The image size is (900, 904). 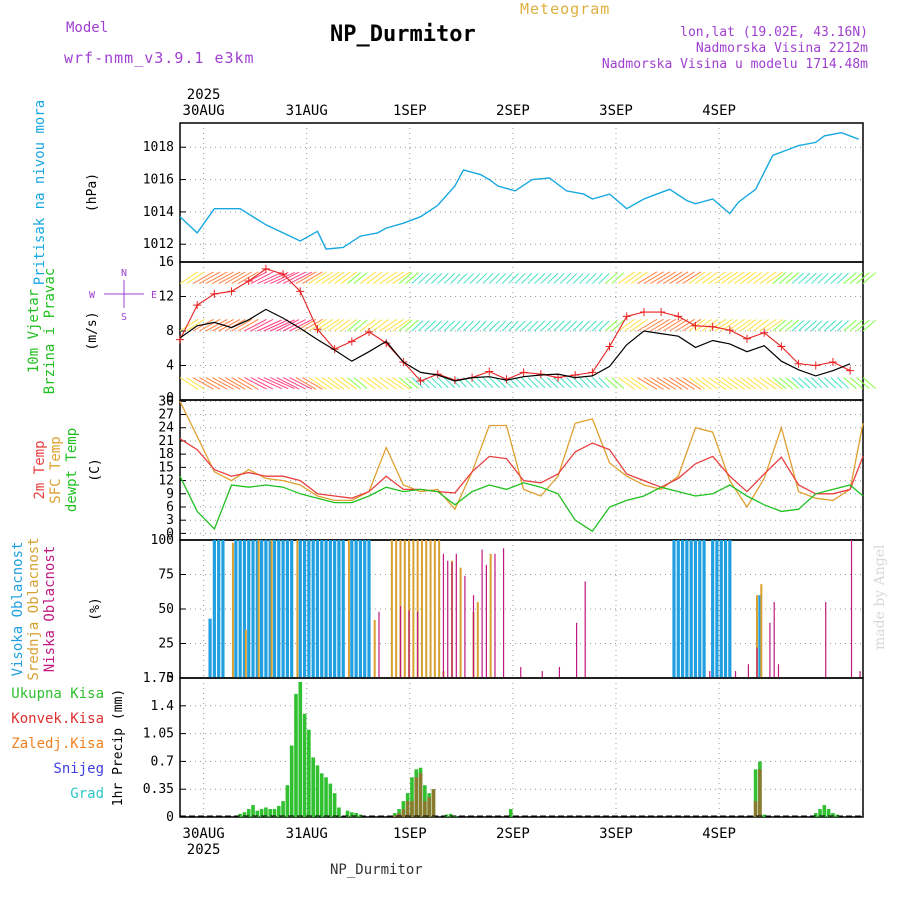 I want to click on bottom-date-label-0: 30AUG, so click(x=204, y=834).